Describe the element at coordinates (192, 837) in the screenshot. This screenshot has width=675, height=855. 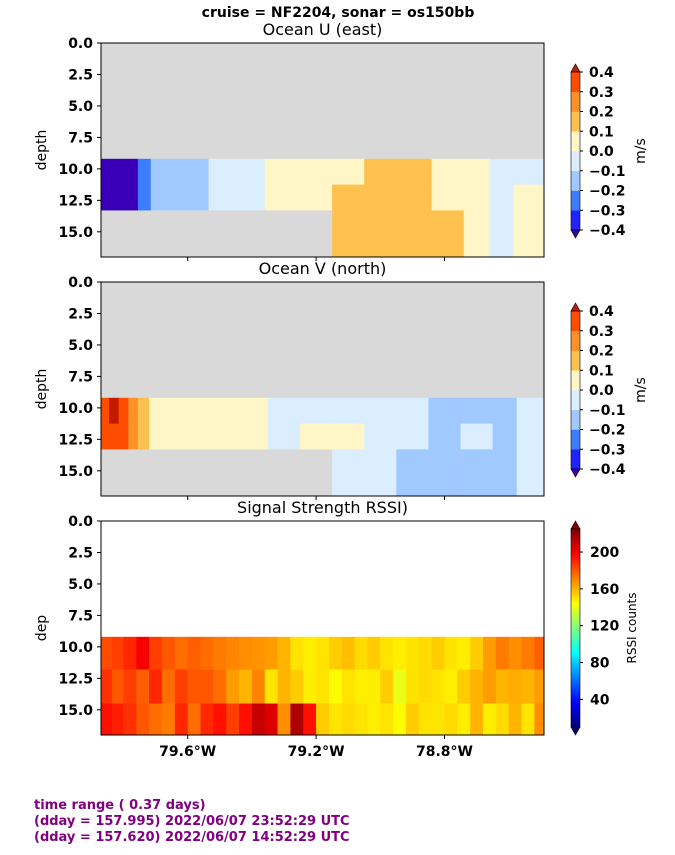
I see `footer-start-time: (dday = 157.620) 2022/06/07 14:52:29 UTC` at that location.